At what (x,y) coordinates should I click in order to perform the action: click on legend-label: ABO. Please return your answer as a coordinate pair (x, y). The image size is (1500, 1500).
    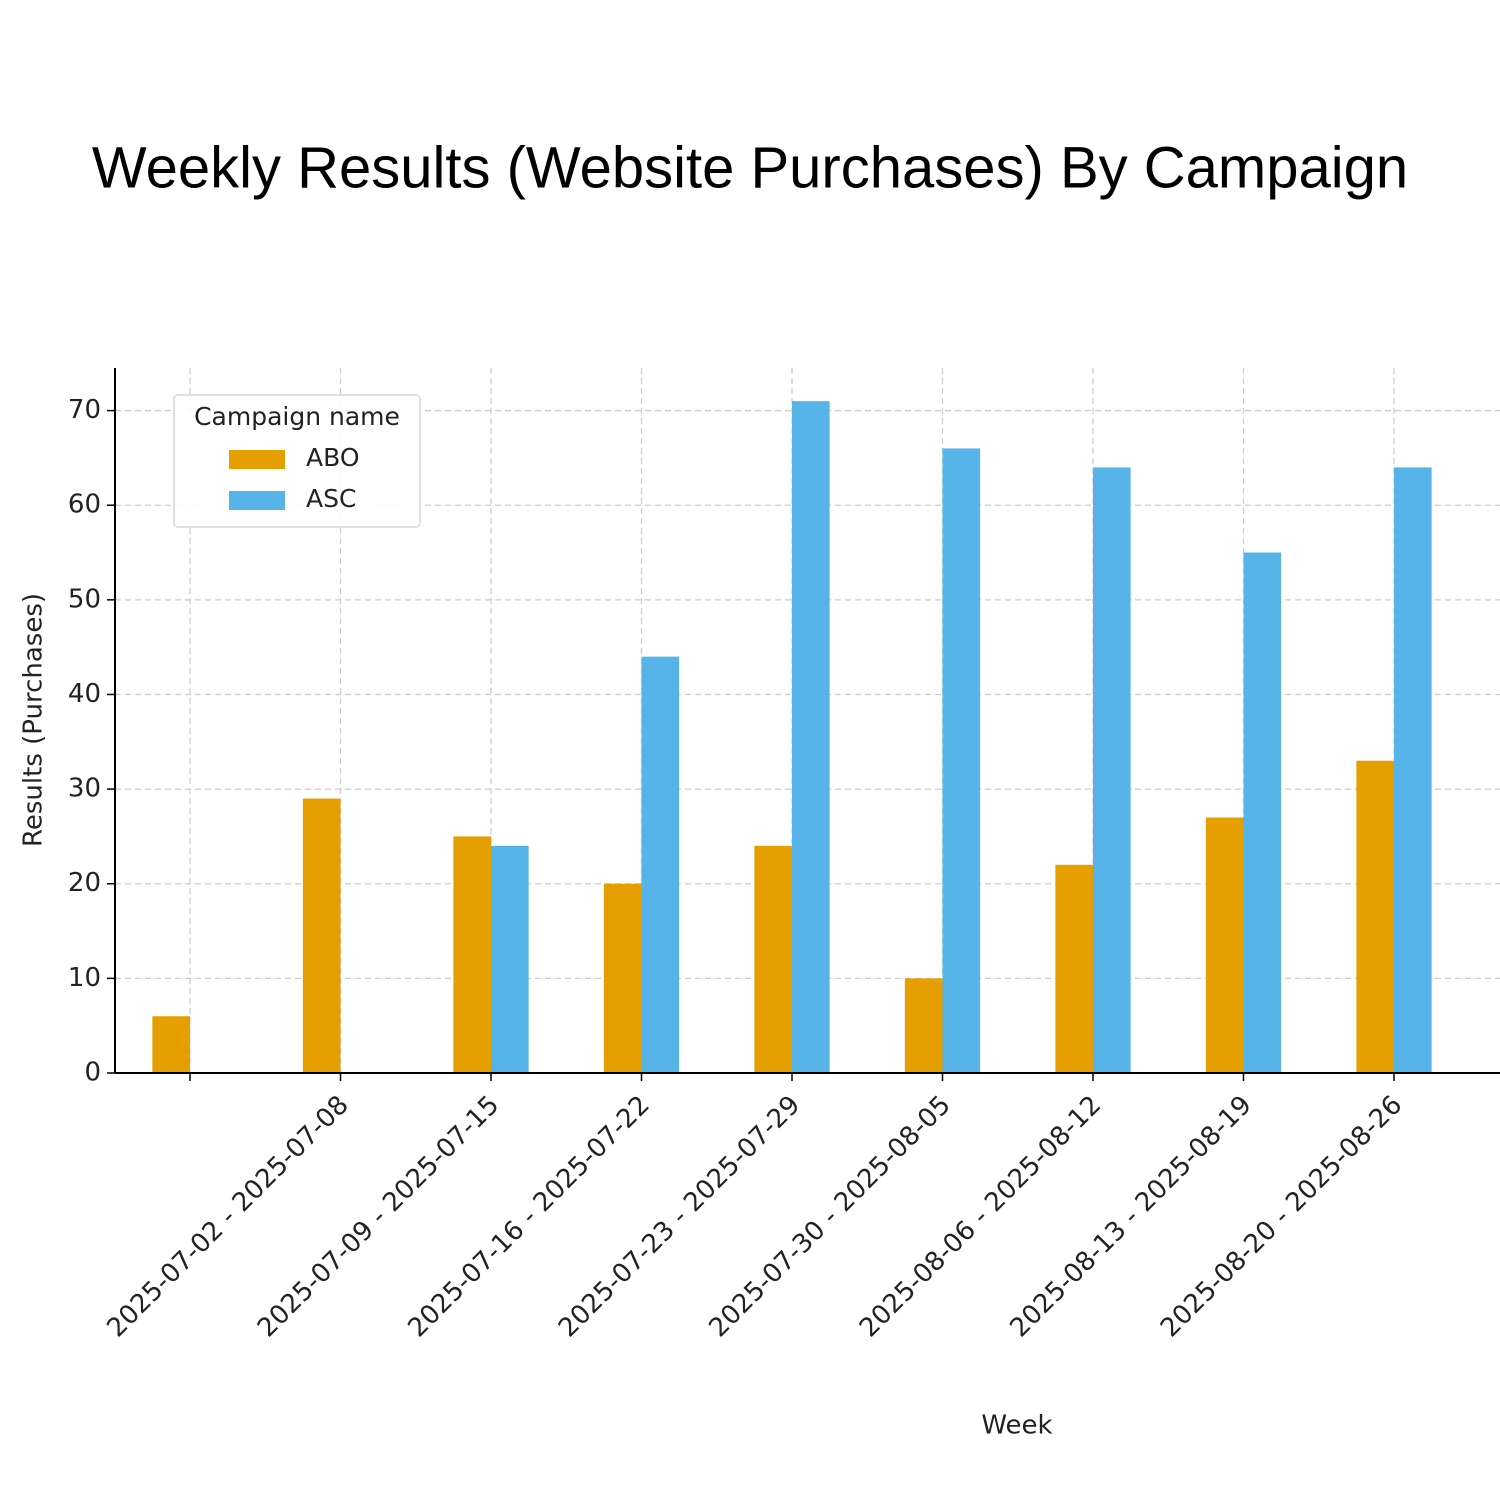
    Looking at the image, I should click on (333, 457).